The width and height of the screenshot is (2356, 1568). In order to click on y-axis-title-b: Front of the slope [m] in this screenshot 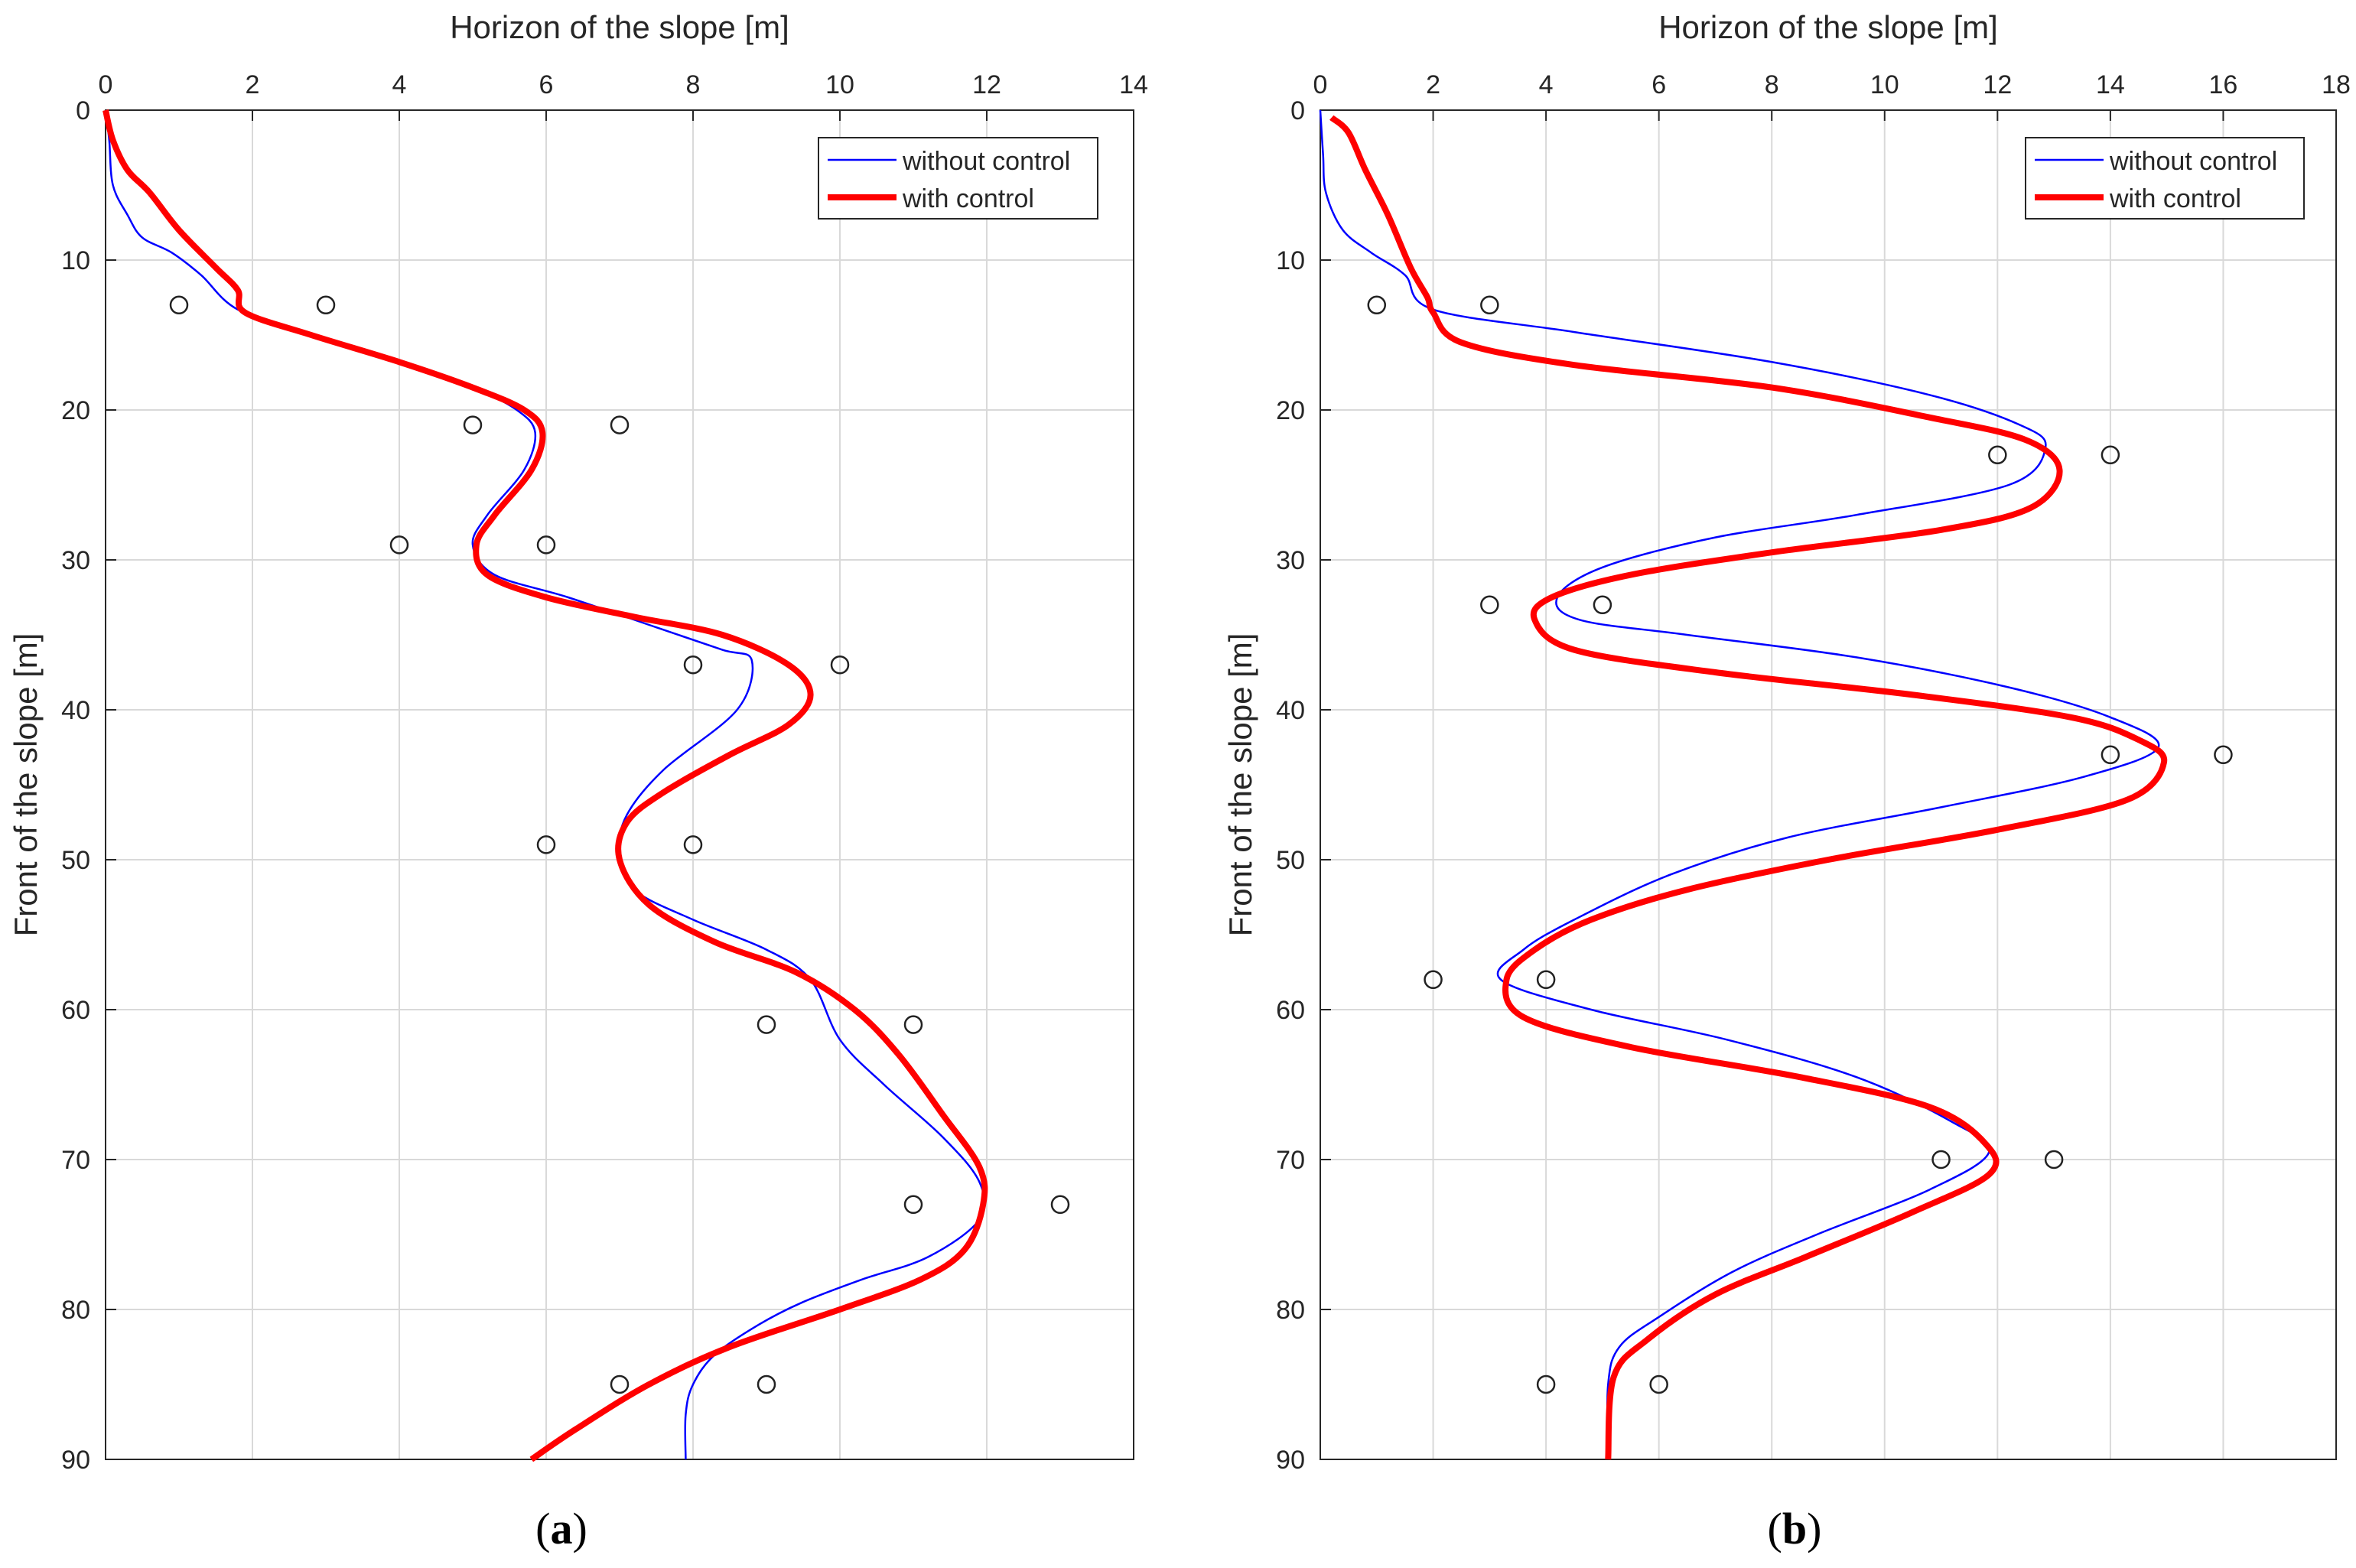, I will do `click(1240, 785)`.